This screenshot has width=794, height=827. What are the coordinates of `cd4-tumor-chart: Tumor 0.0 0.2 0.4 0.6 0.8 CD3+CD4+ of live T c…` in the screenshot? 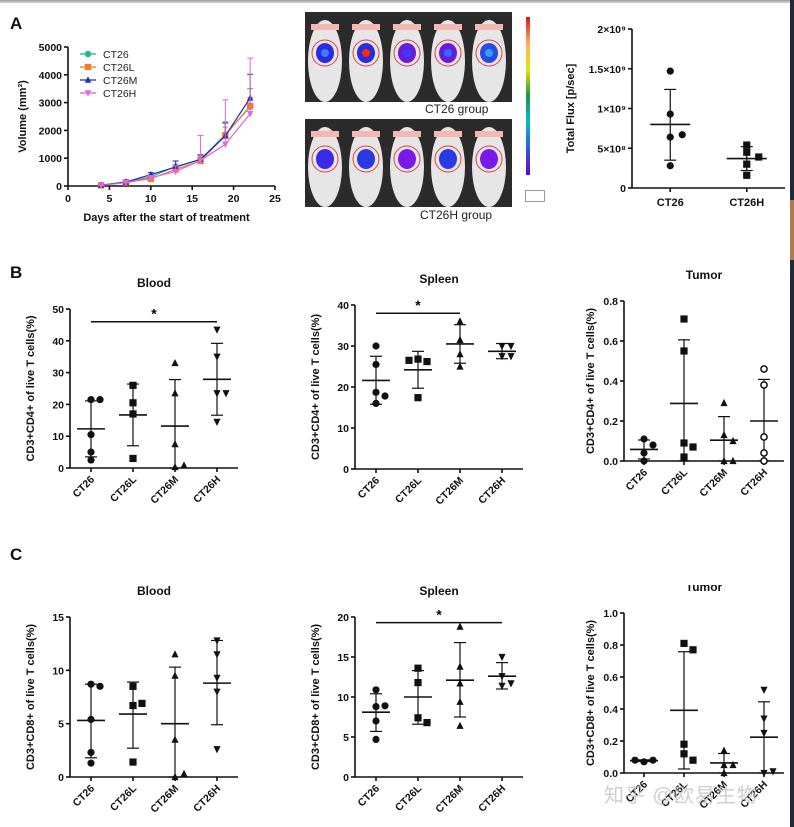 It's located at (684, 383).